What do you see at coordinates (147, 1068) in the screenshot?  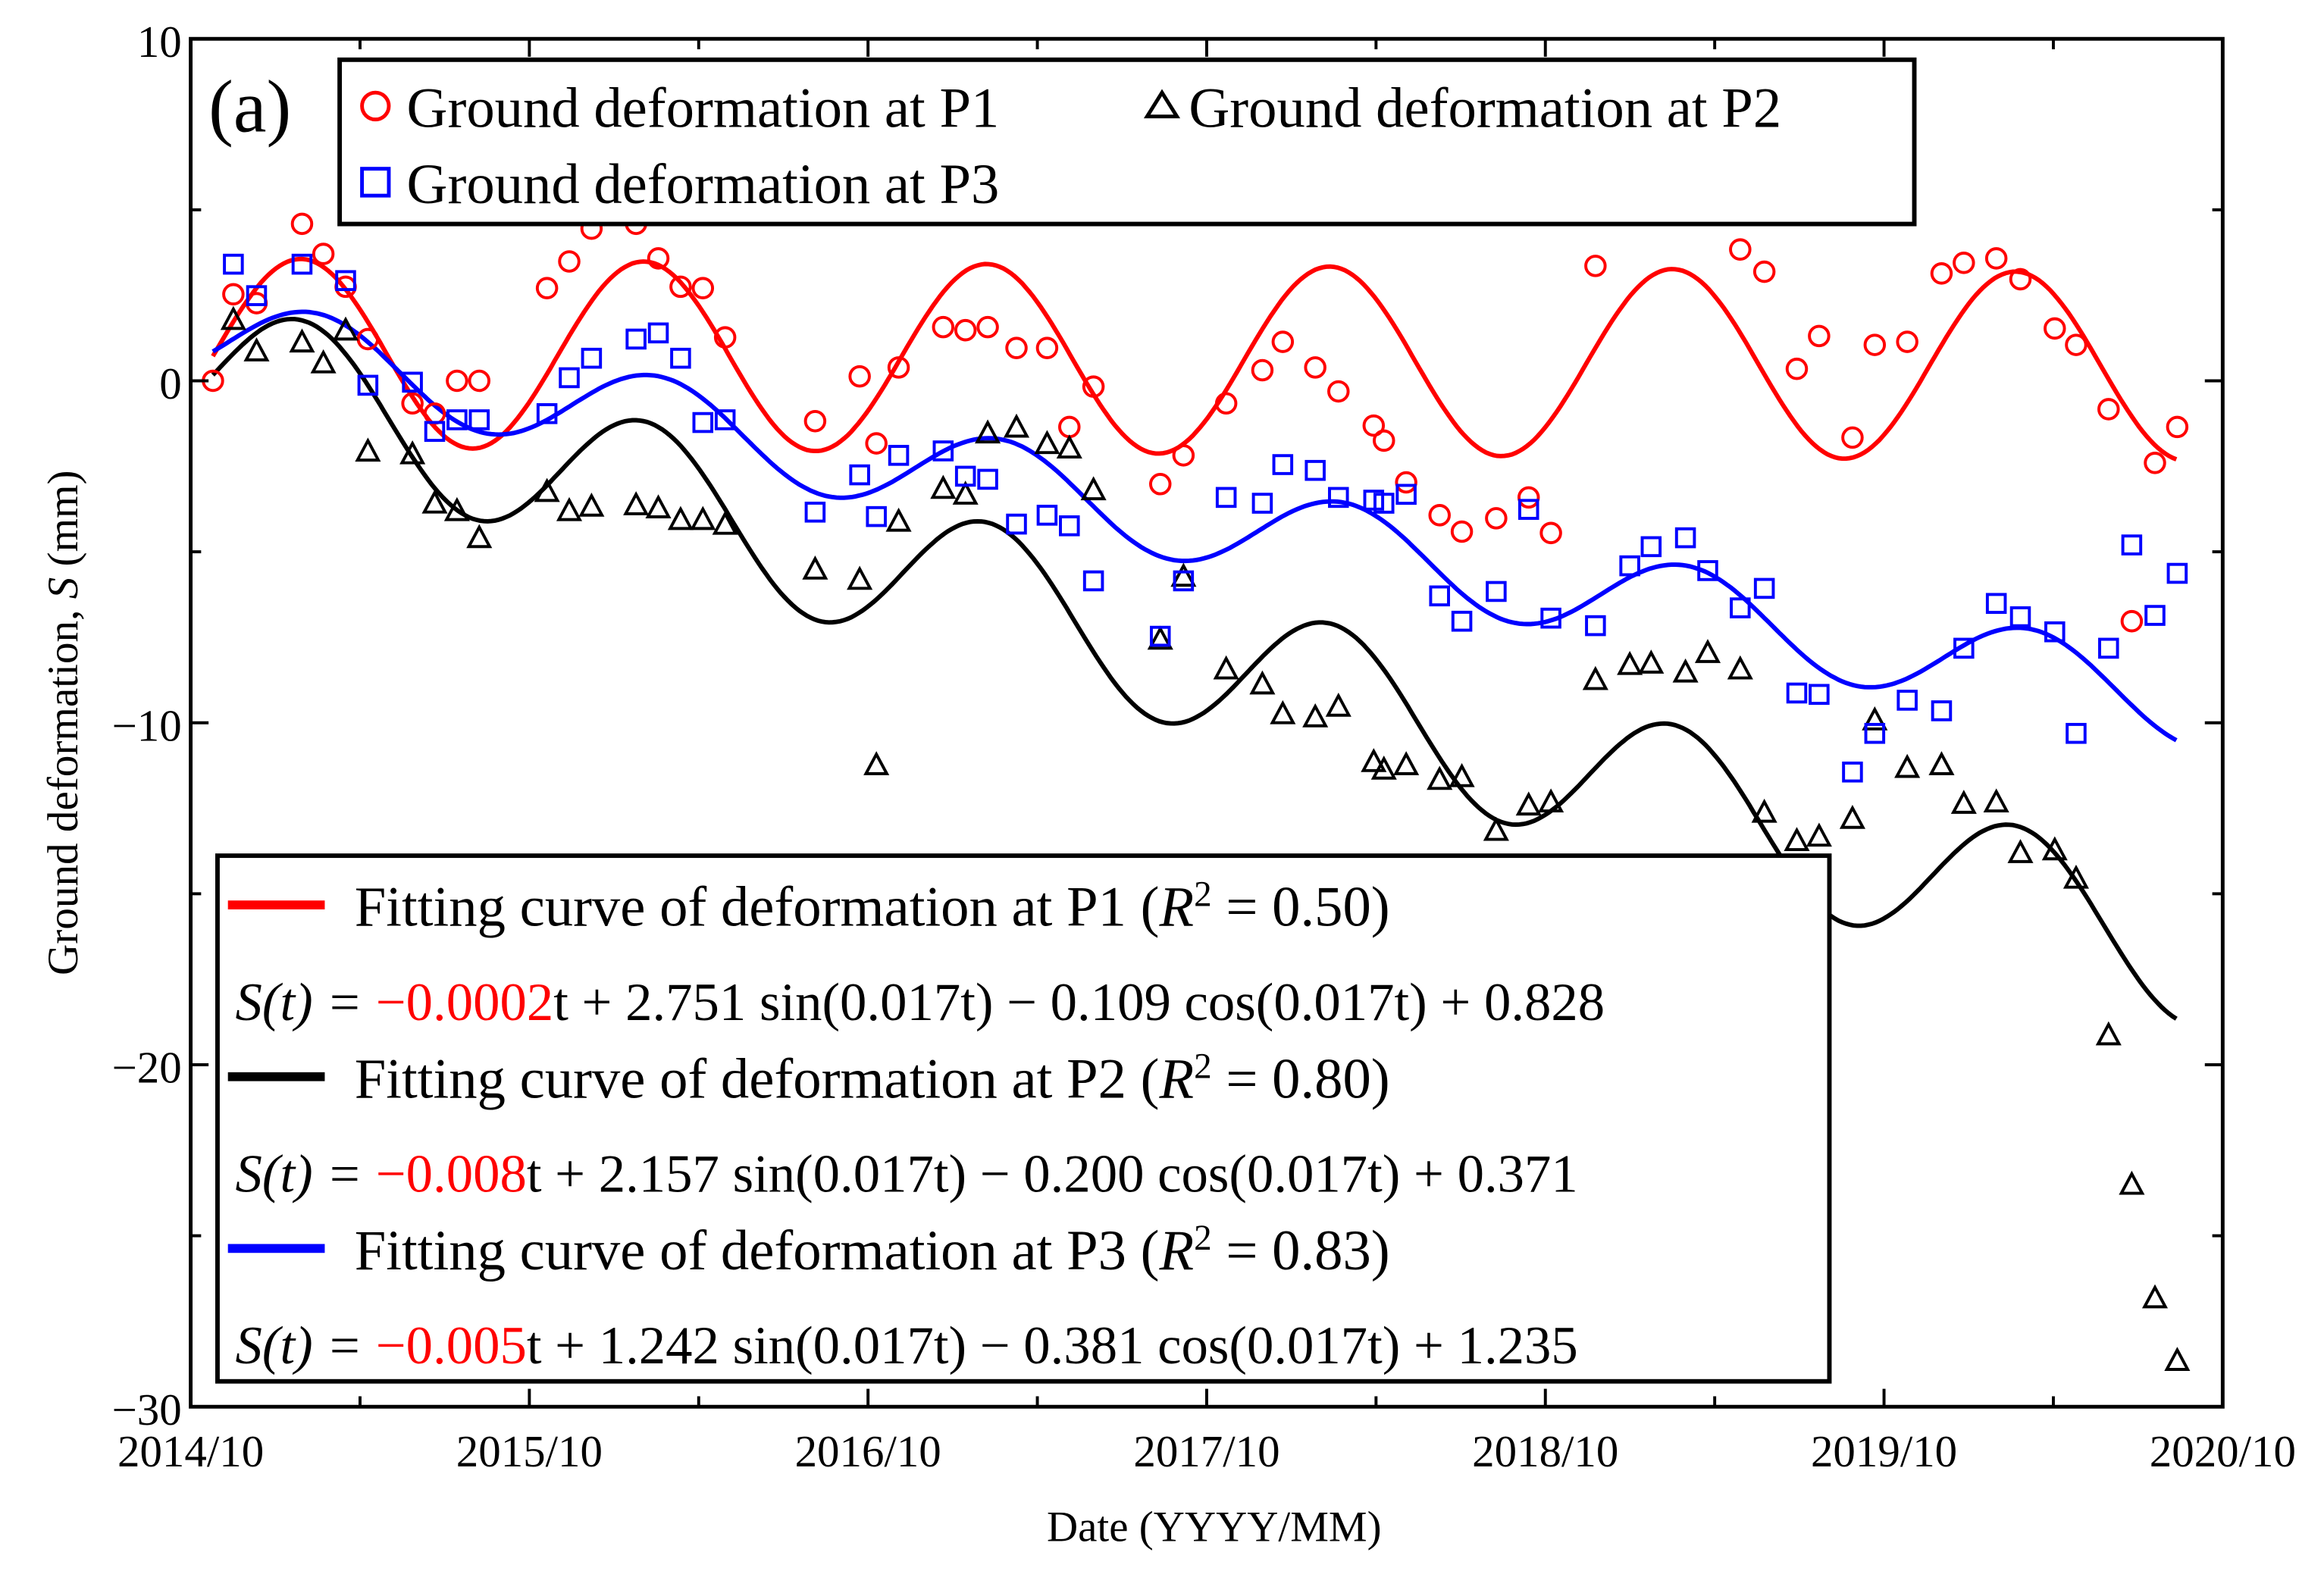 I see `y-tick-label: −20` at bounding box center [147, 1068].